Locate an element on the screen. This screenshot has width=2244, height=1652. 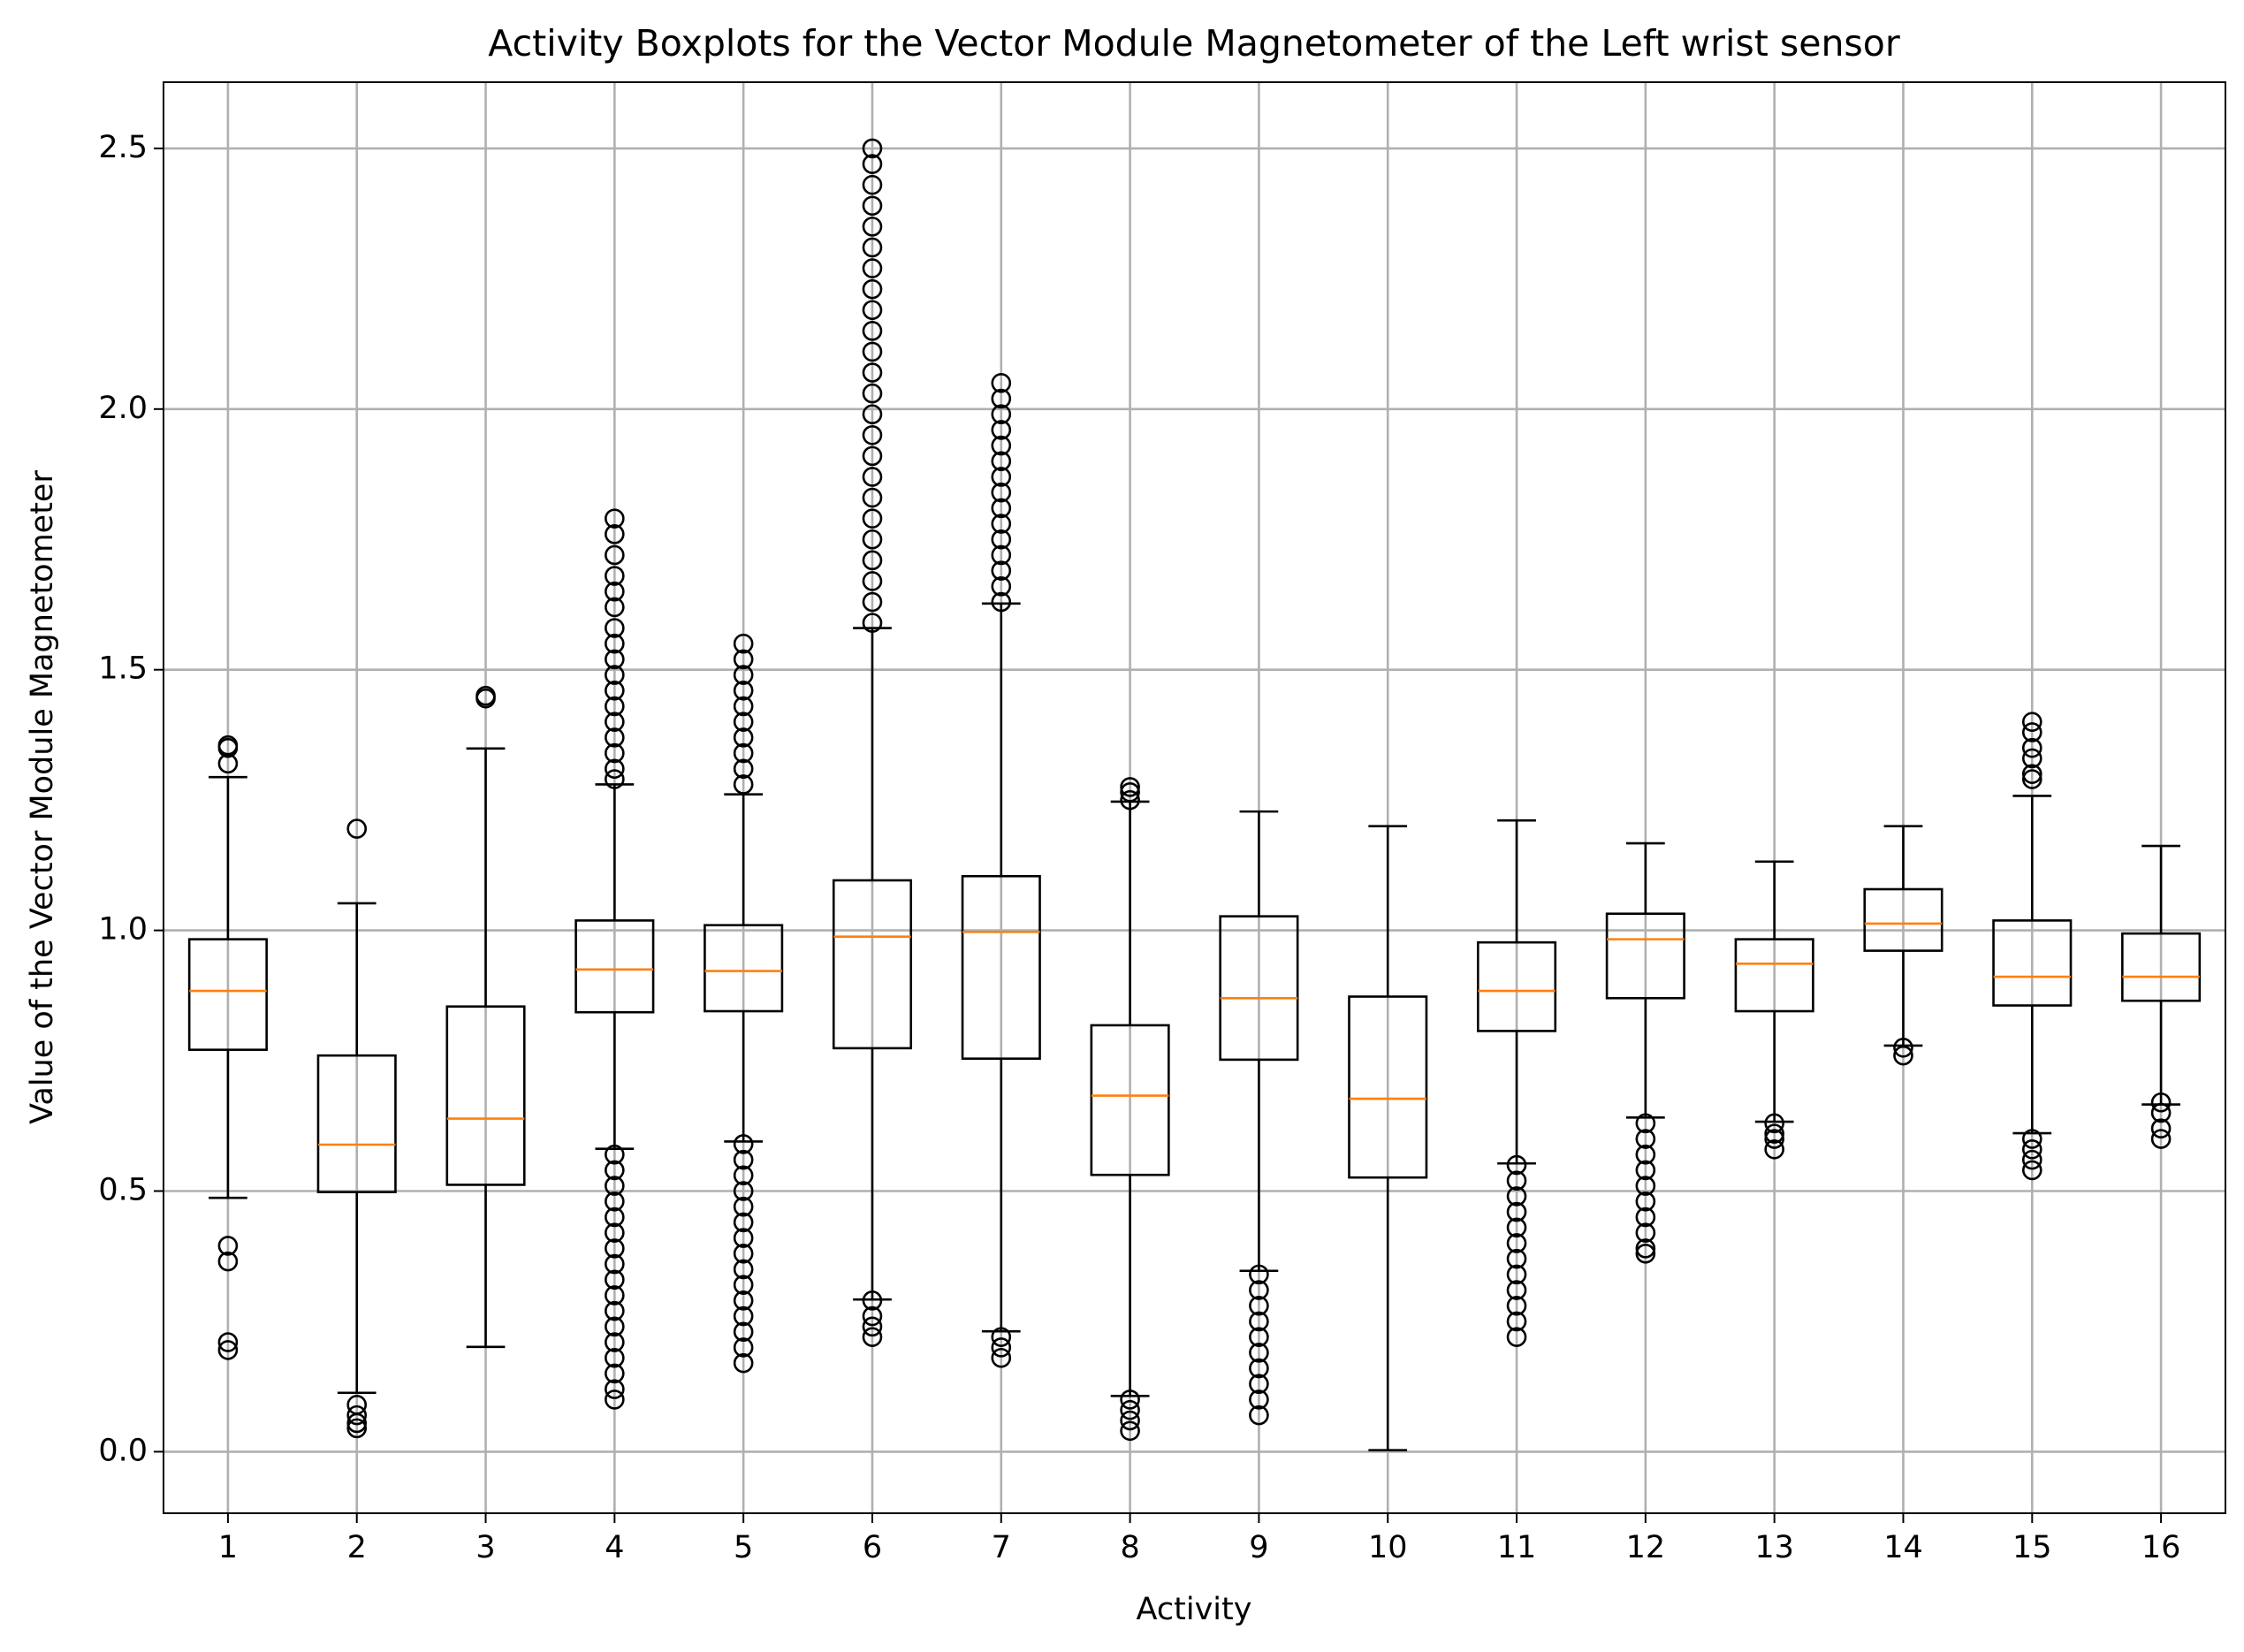
y-tick-label: 0.5 is located at coordinates (123, 1191).